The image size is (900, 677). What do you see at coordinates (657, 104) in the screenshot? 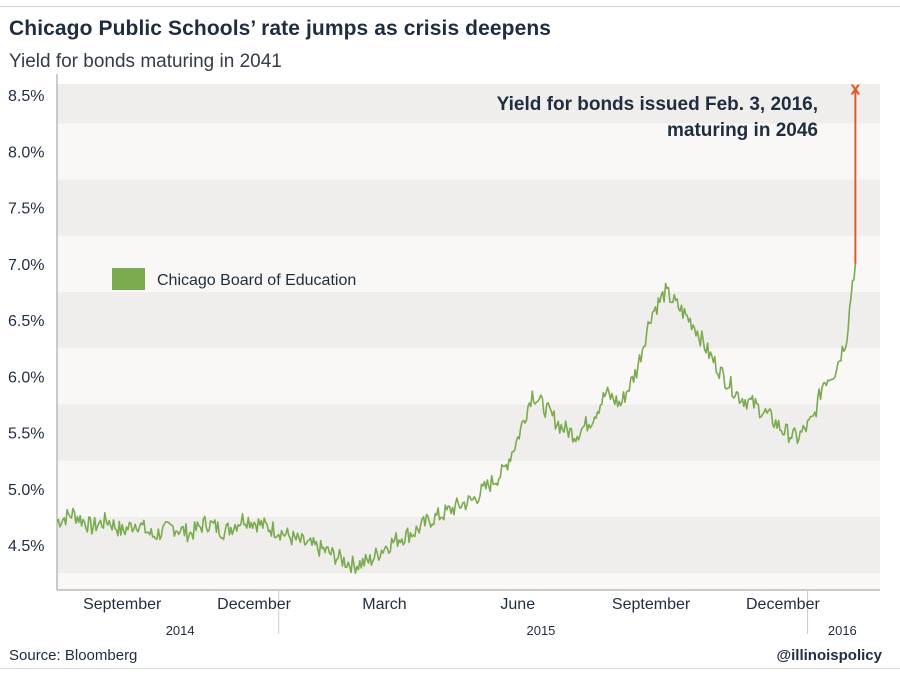
I see `annotation-text: Yield for bonds issued Feb. 3, 2016,` at bounding box center [657, 104].